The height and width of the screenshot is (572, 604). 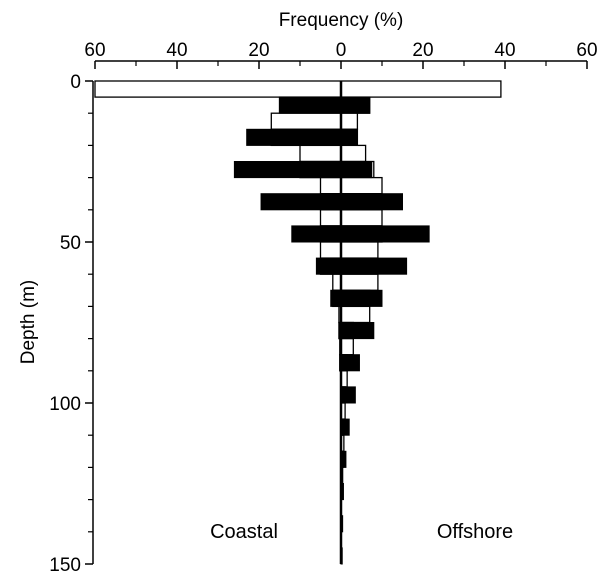 I want to click on y-tick-labels: 0 50 100 150, so click(x=65, y=322).